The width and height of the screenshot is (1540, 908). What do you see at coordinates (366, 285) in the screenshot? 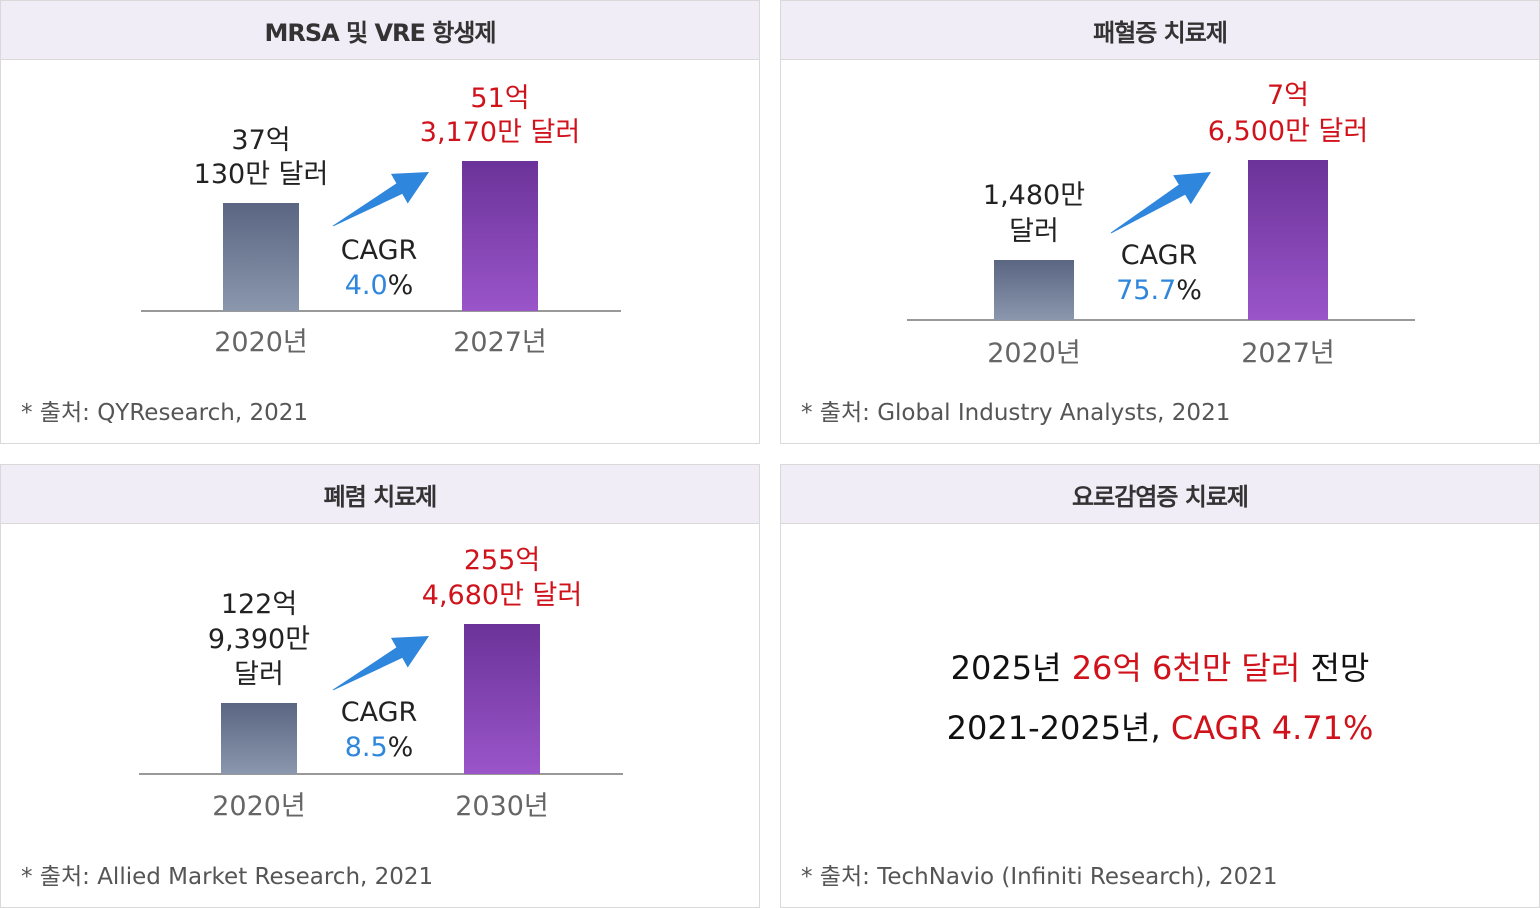
I see `cagr-number: 4.0` at bounding box center [366, 285].